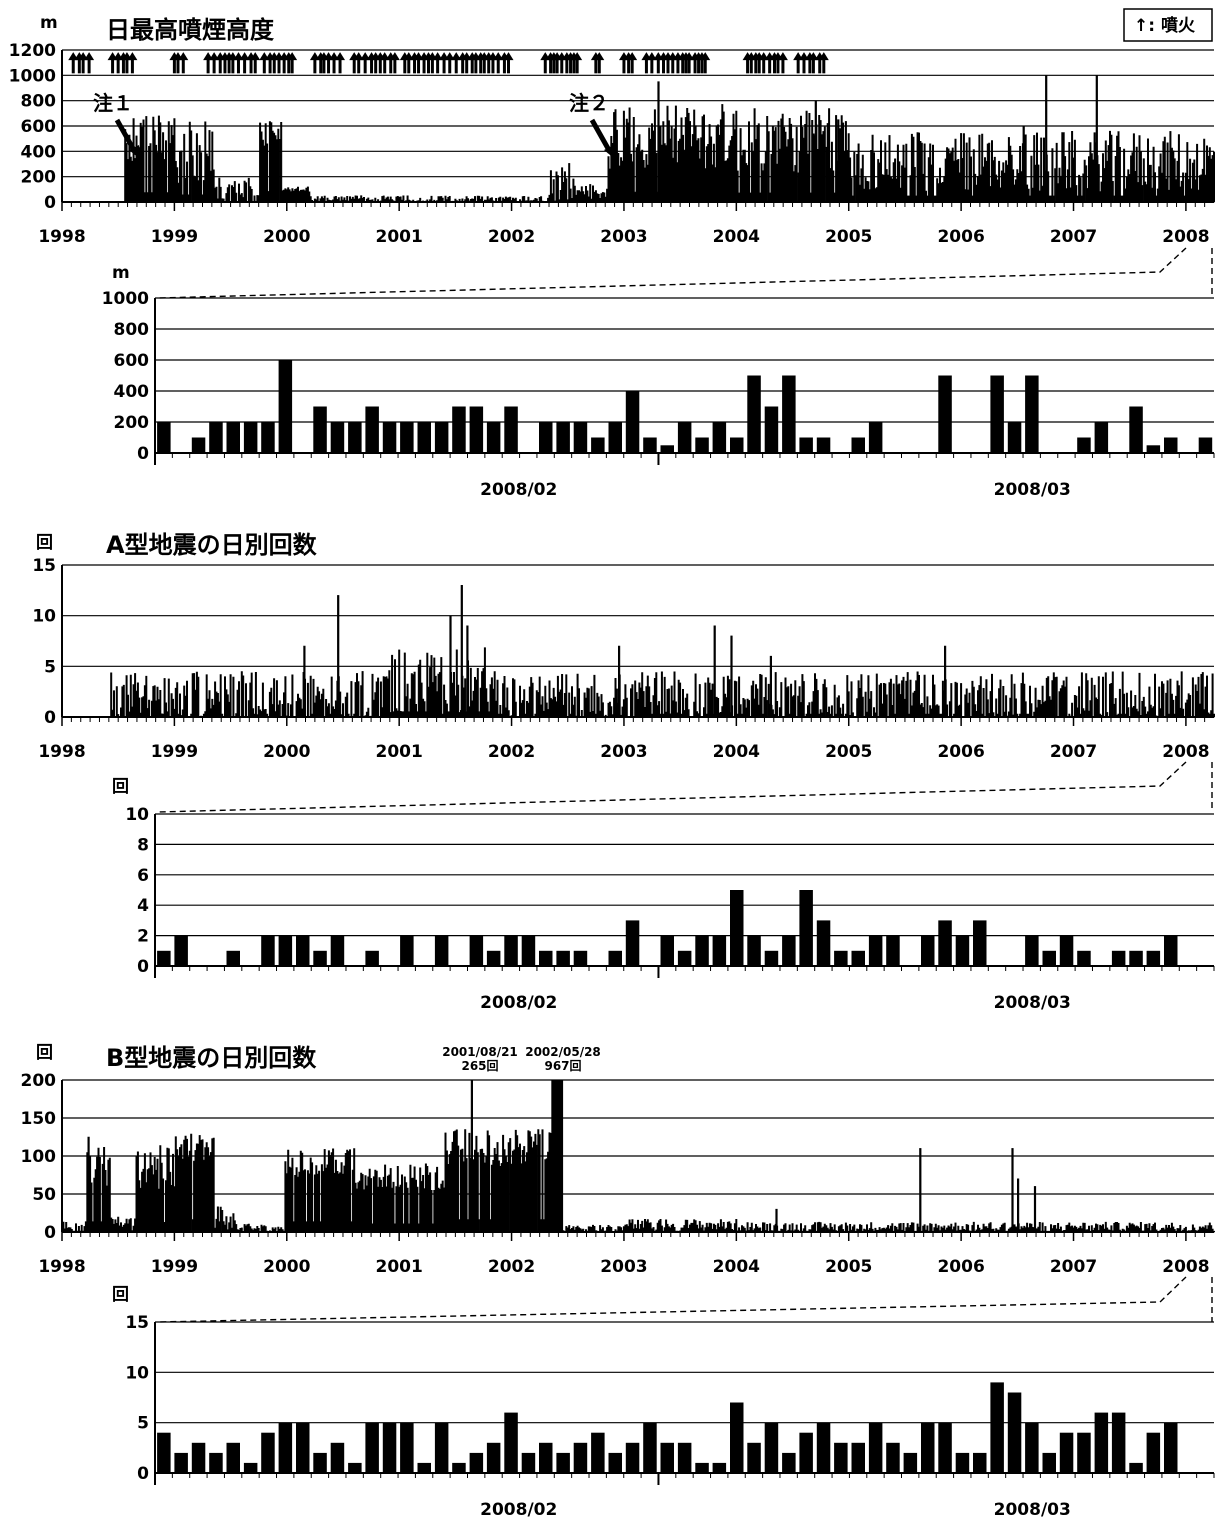 The height and width of the screenshot is (1519, 1223). Describe the element at coordinates (49, 23) in the screenshot. I see `plume-unit-label: m` at that location.